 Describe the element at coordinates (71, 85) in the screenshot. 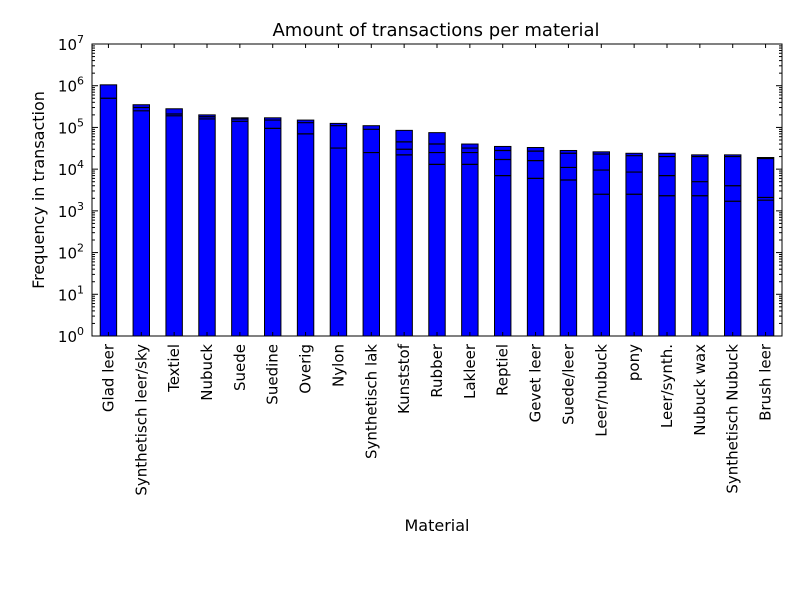

I see `y-tick-label: 10⁶` at that location.